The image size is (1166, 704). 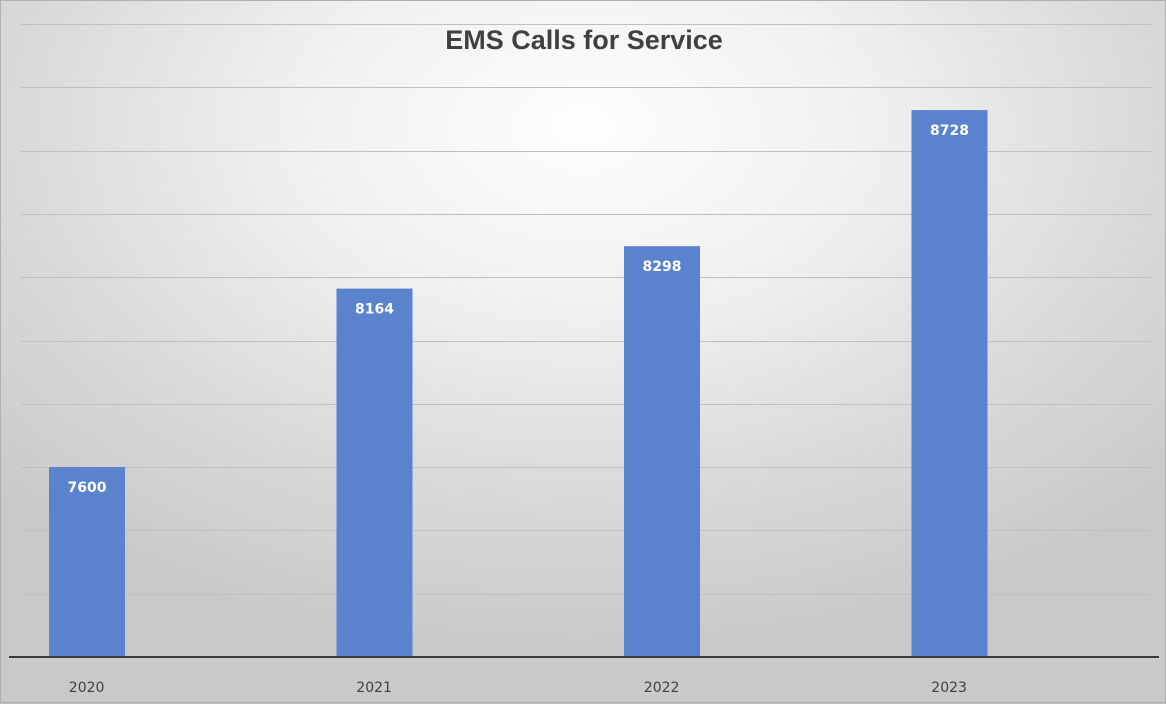 What do you see at coordinates (949, 131) in the screenshot?
I see `data-label-2023: 8728` at bounding box center [949, 131].